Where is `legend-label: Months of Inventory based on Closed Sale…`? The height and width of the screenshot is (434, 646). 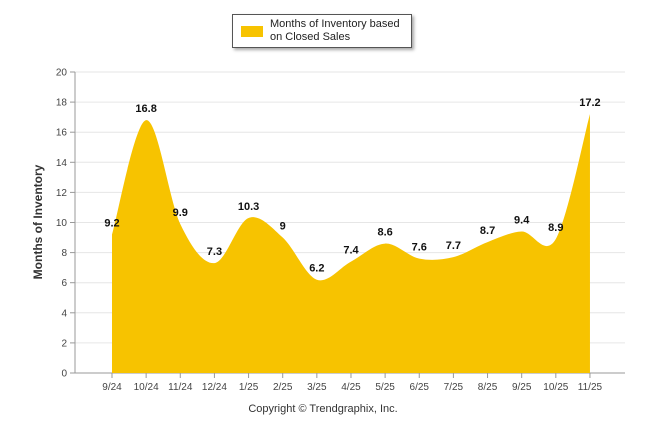 legend-label: Months of Inventory based on Closed Sale… is located at coordinates (335, 30).